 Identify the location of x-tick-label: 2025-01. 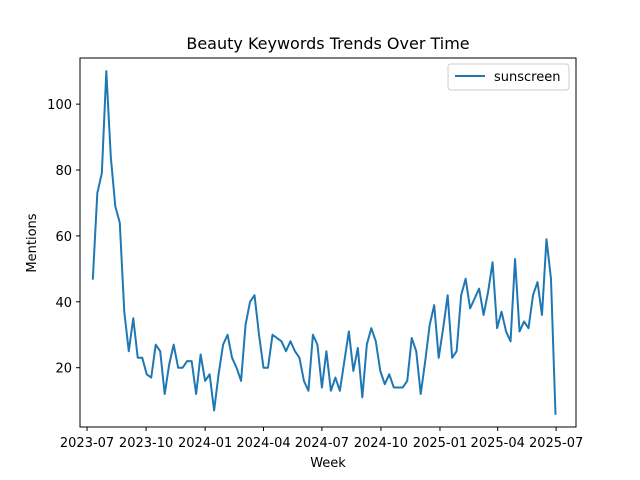
(440, 443).